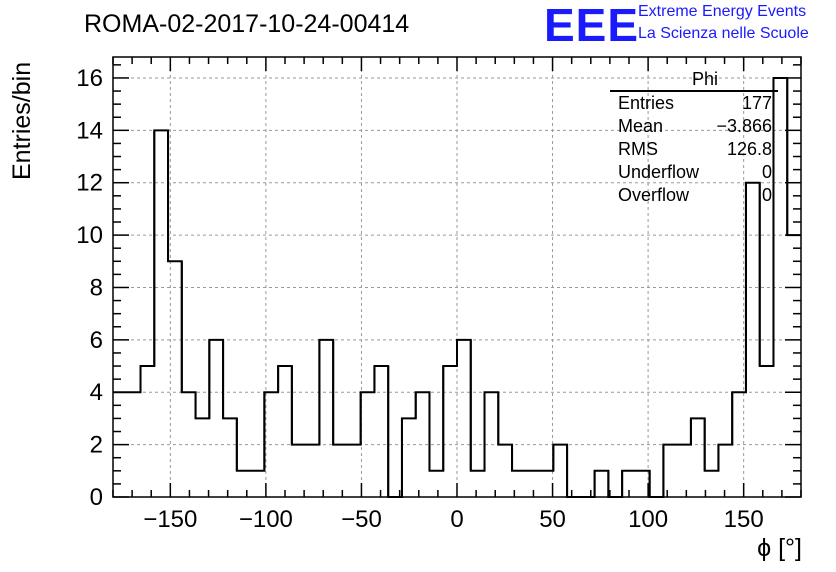  I want to click on stats-value: 126.8, so click(749, 149).